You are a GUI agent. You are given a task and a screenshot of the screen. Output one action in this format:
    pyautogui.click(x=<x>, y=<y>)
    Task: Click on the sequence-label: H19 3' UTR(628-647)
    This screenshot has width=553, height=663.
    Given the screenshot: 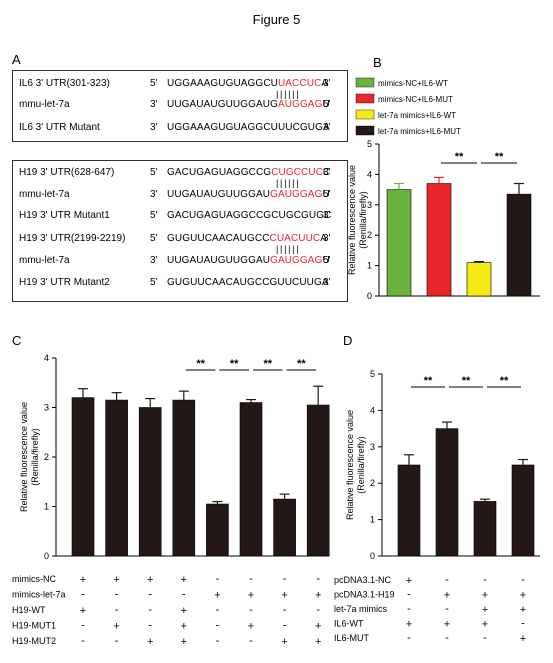 What is the action you would take?
    pyautogui.click(x=67, y=172)
    